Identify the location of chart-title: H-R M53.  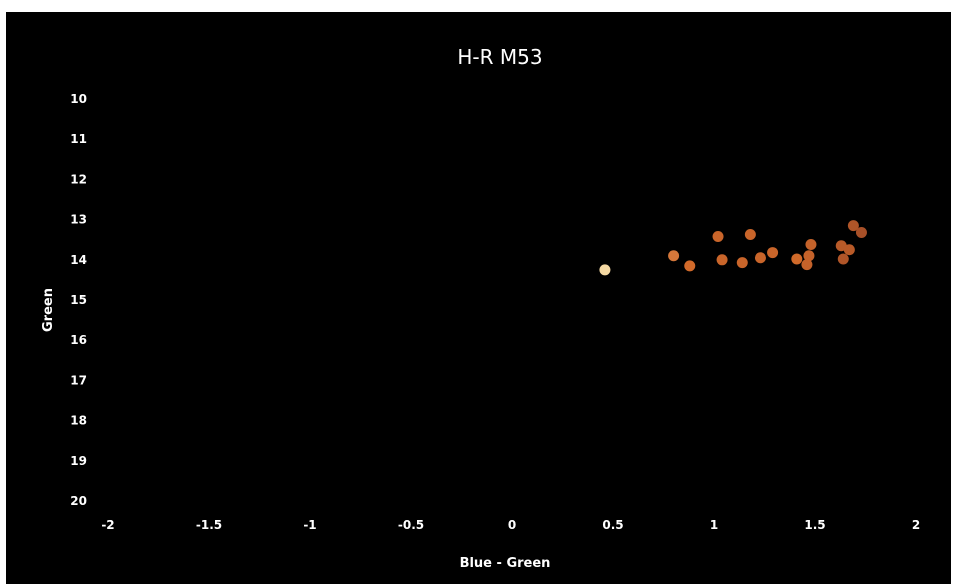
(499, 57).